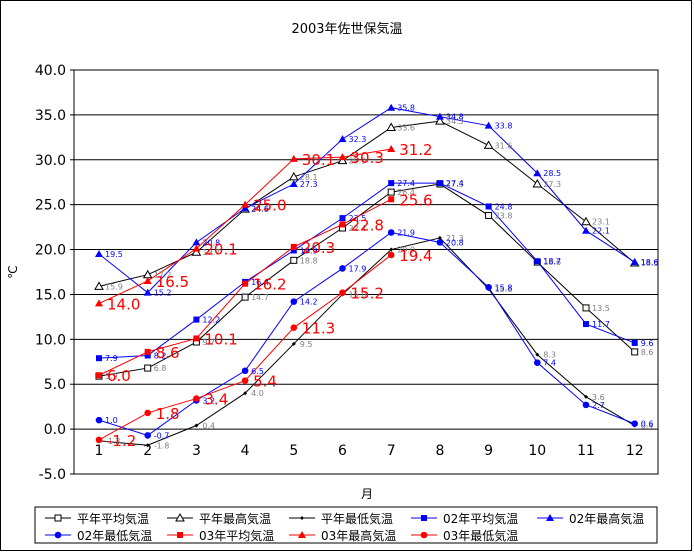  Describe the element at coordinates (99, 451) in the screenshot. I see `x-tick-label: 1` at that location.